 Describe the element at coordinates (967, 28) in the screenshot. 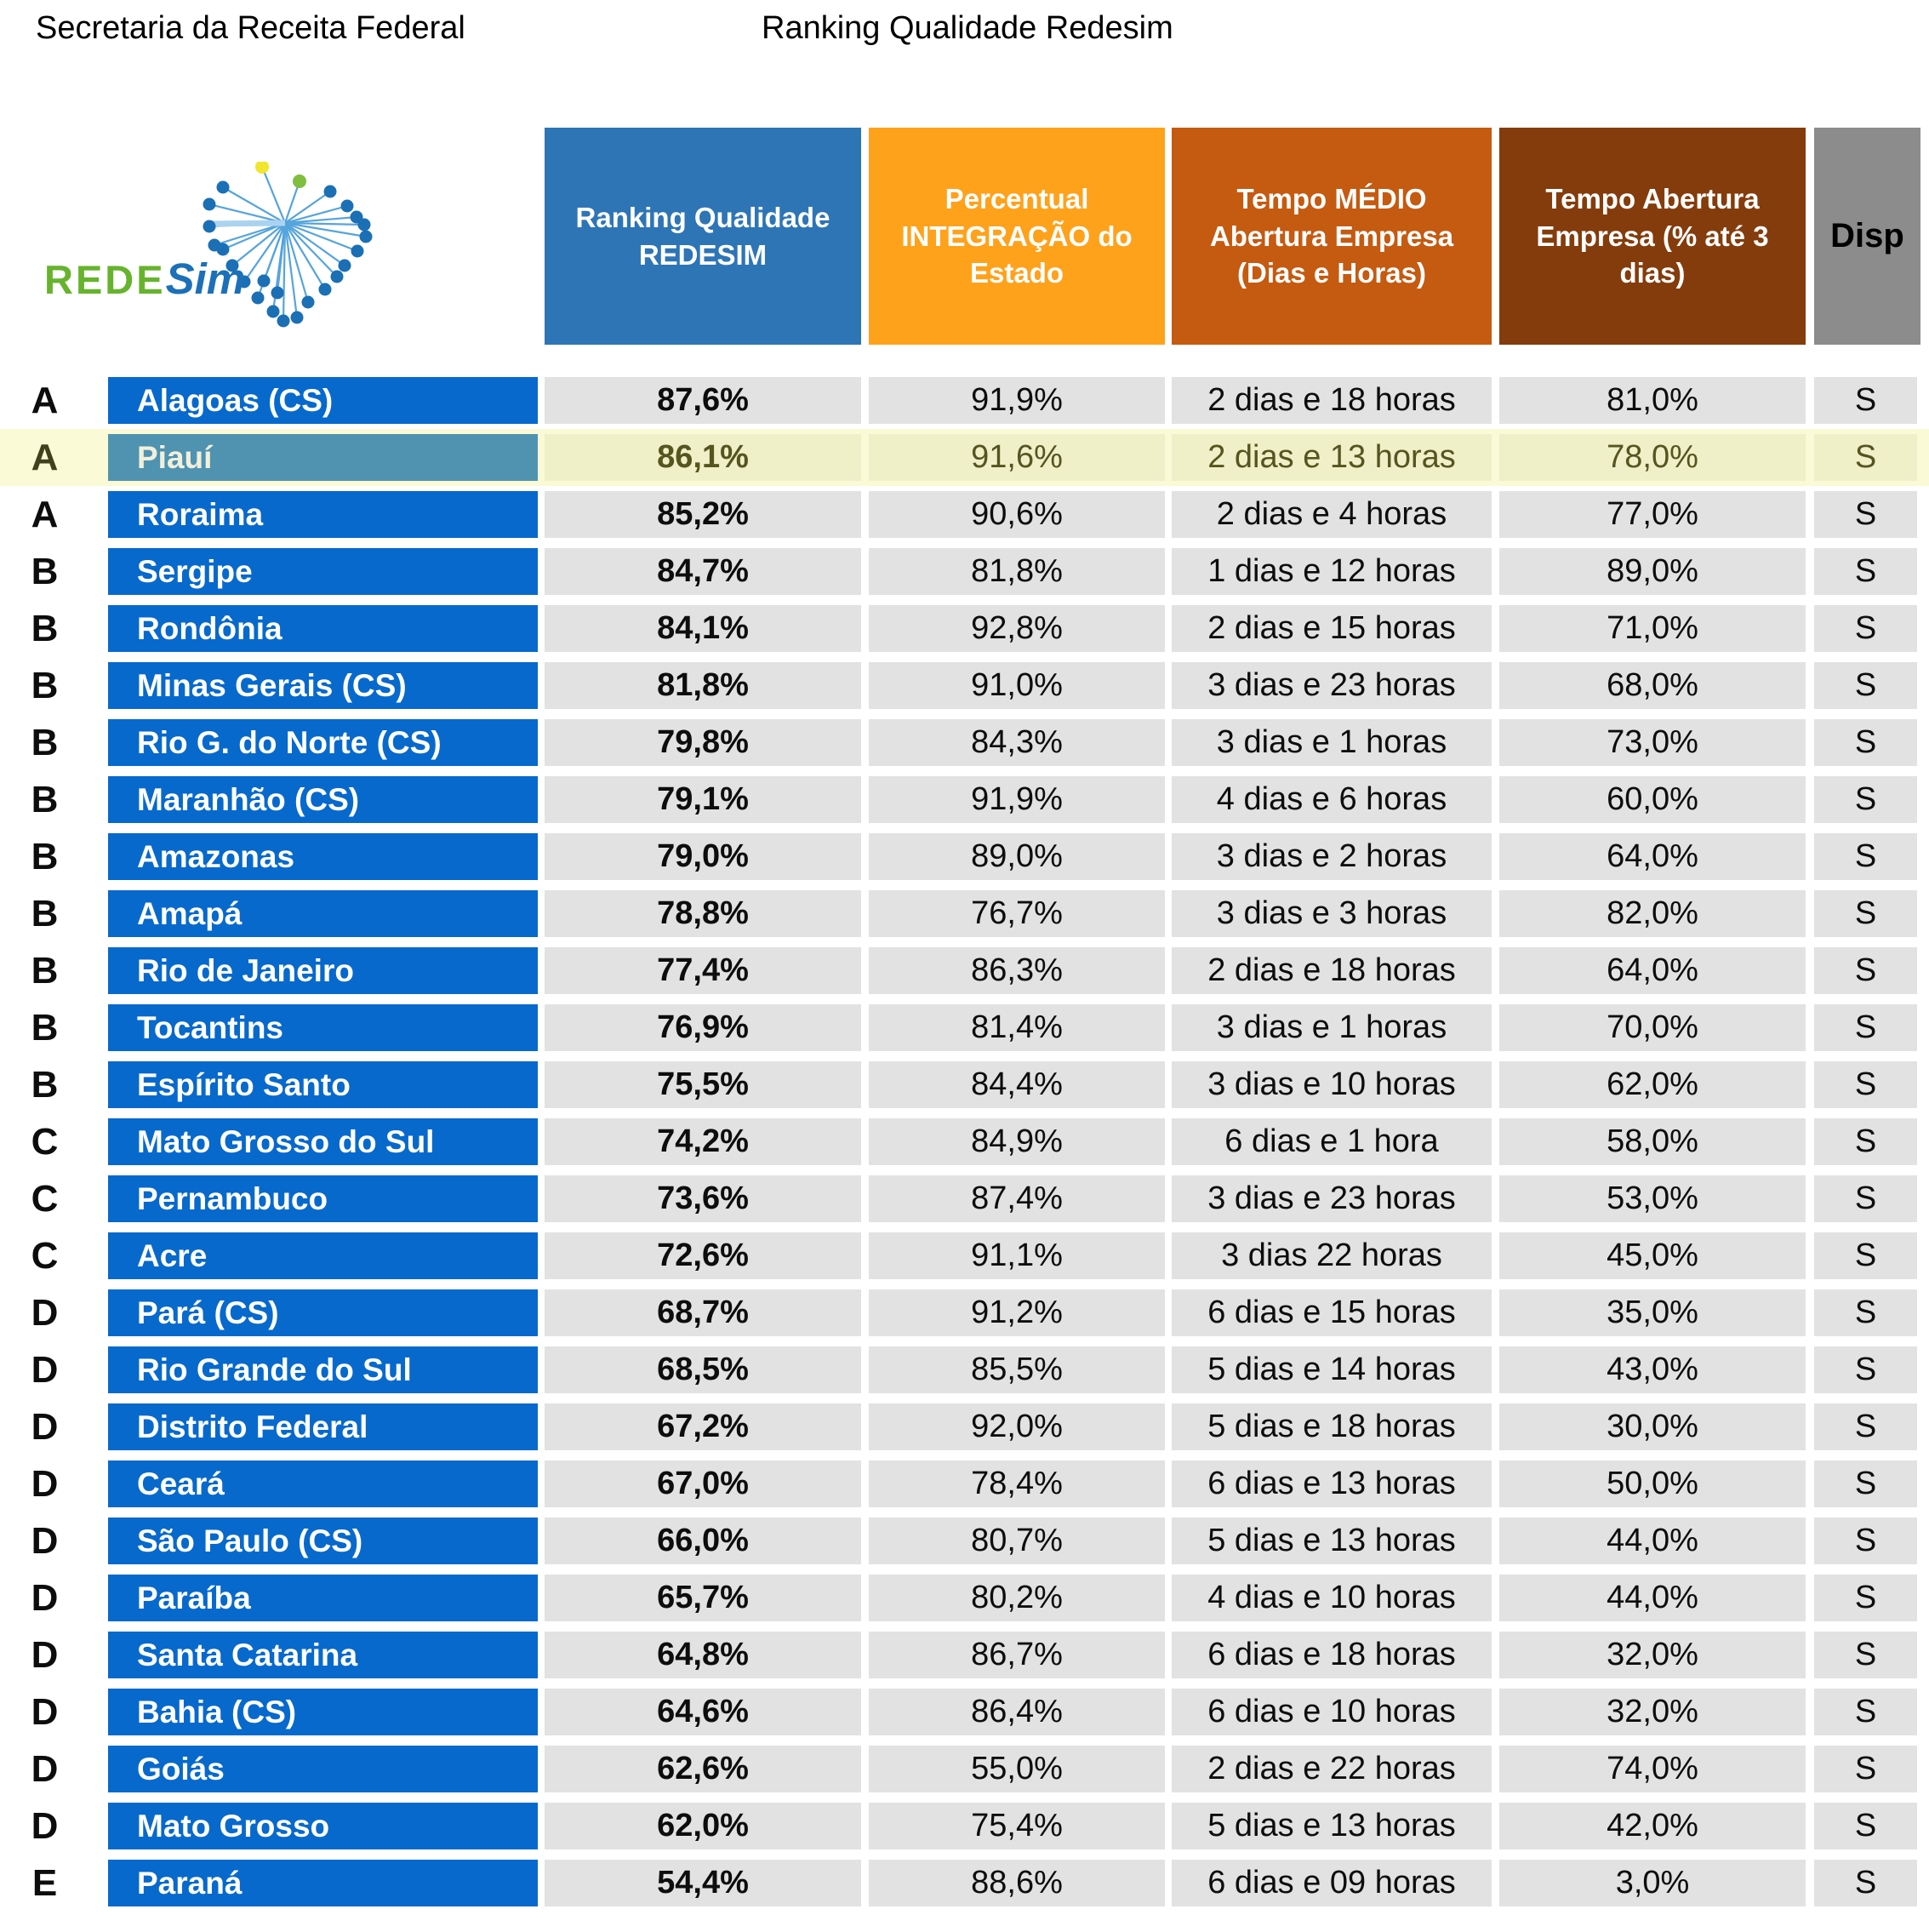

I see `page-title: Ranking Qualidade Redesim` at that location.